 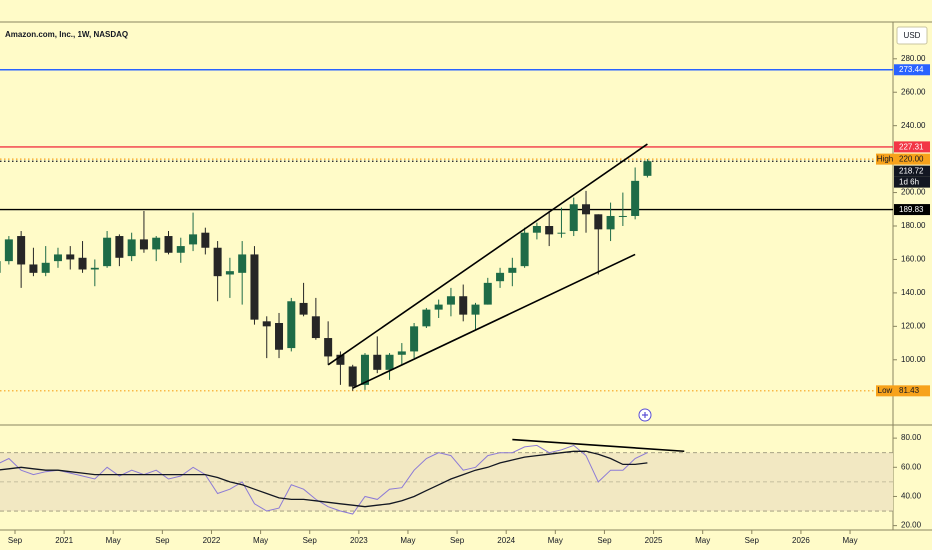 What do you see at coordinates (913, 58) in the screenshot?
I see `y-tick-label: 280.00` at bounding box center [913, 58].